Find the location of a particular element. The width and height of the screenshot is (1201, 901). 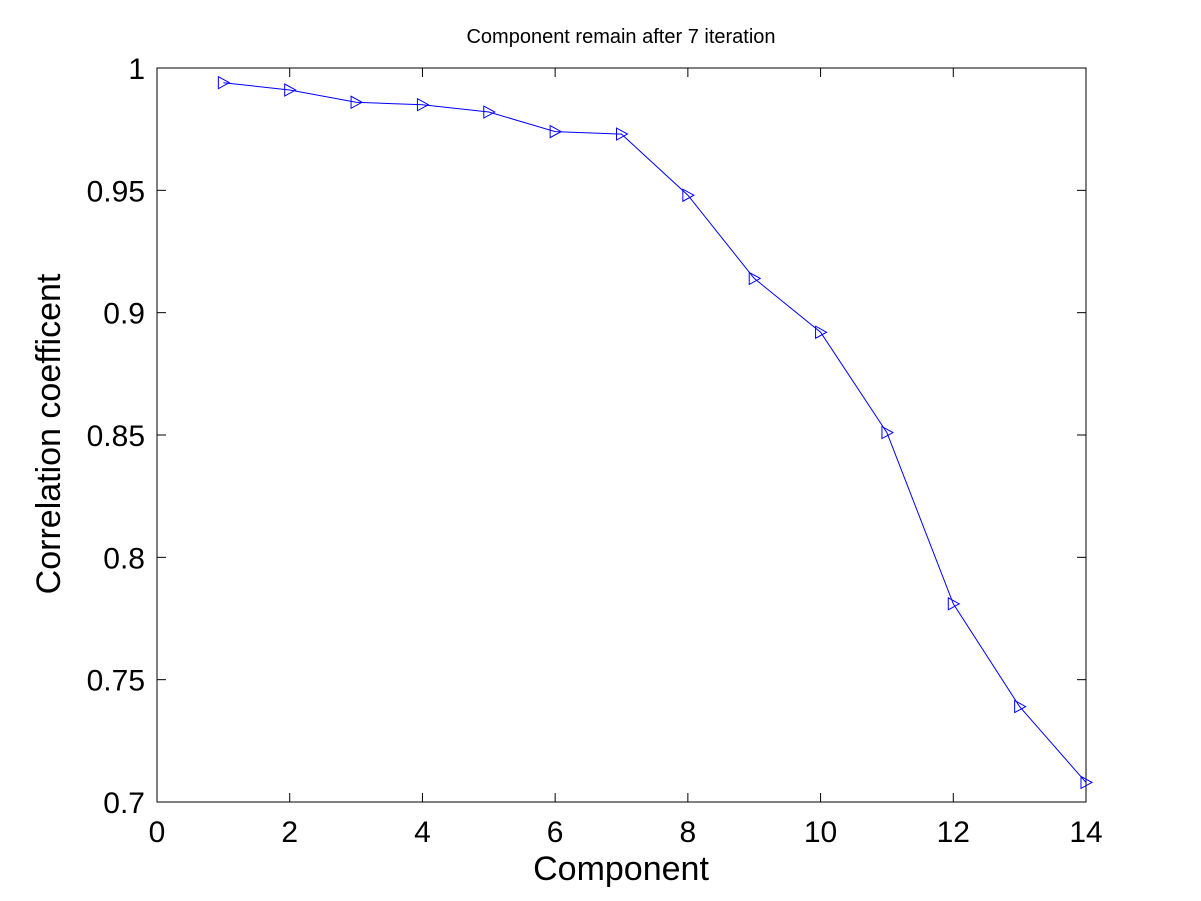

y-tick-label: 0.7 is located at coordinates (124, 803).